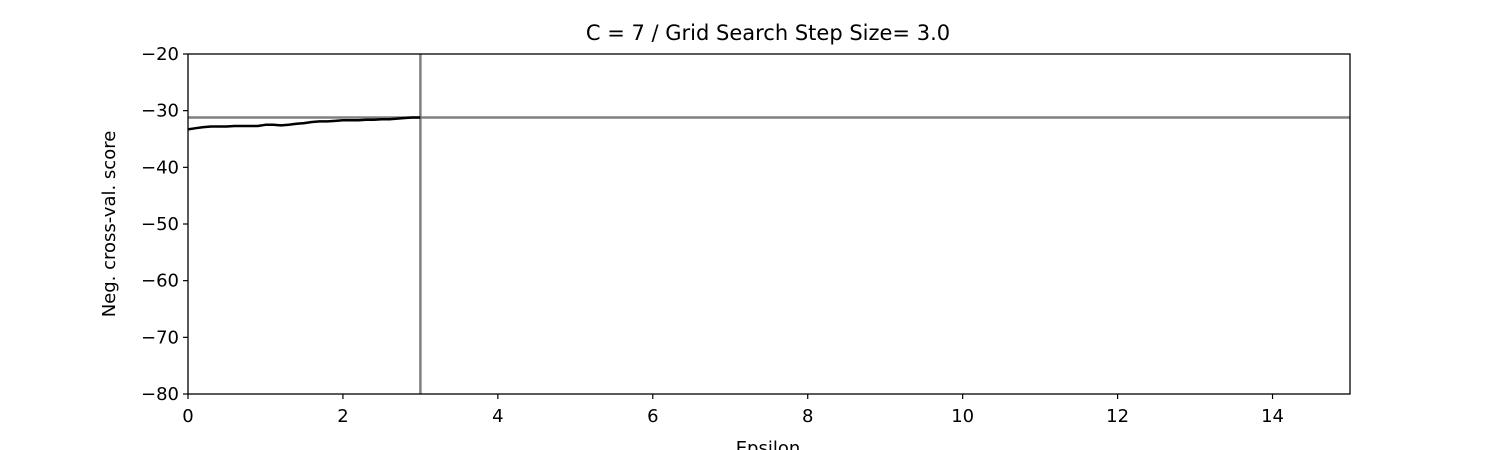 This screenshot has width=1500, height=450. I want to click on y-tick-label: −50, so click(160, 224).